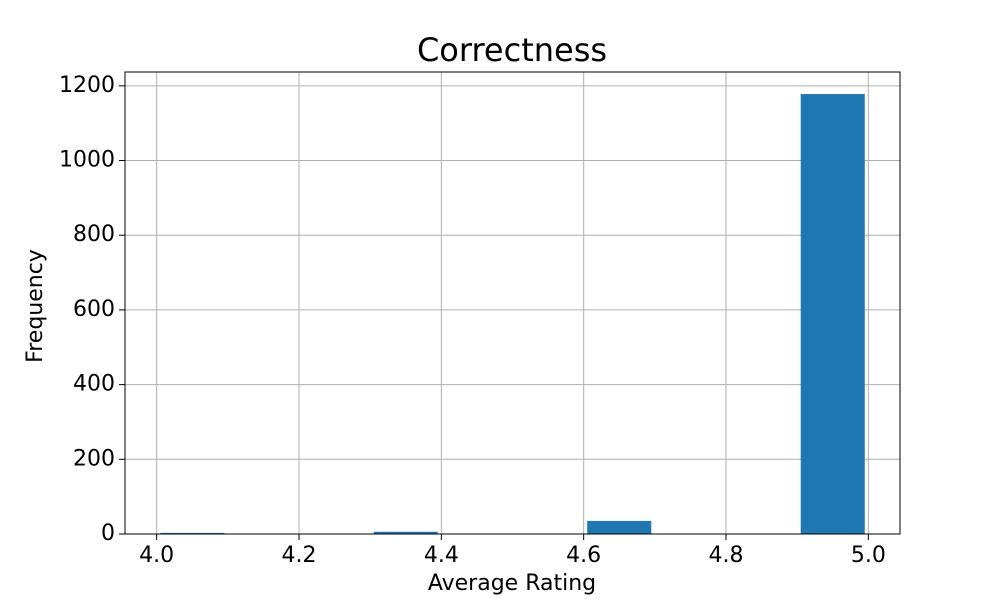 This screenshot has height=600, width=1000. I want to click on x-tick-label: 5.0, so click(868, 555).